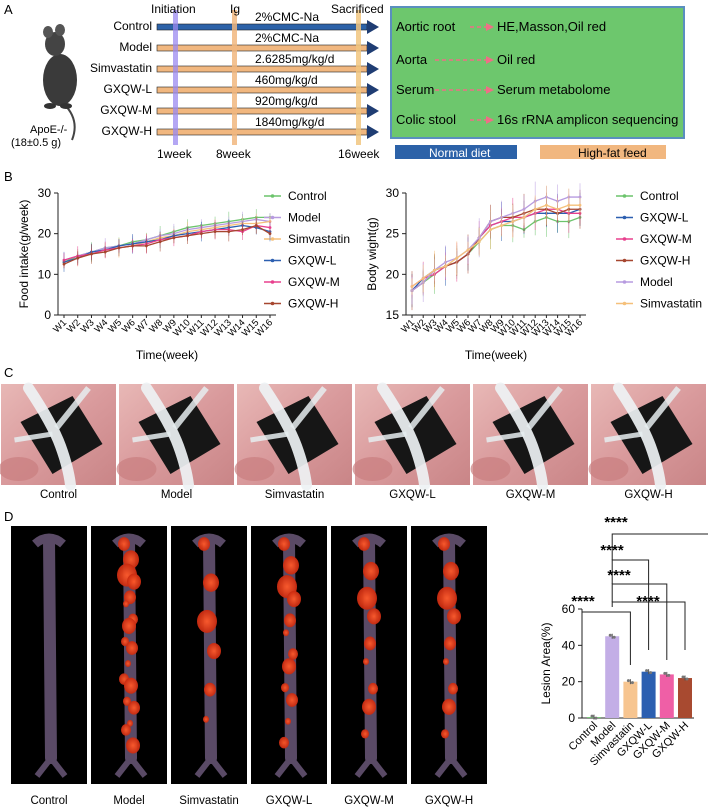  I want to click on group-label-0: Control, so click(132, 26).